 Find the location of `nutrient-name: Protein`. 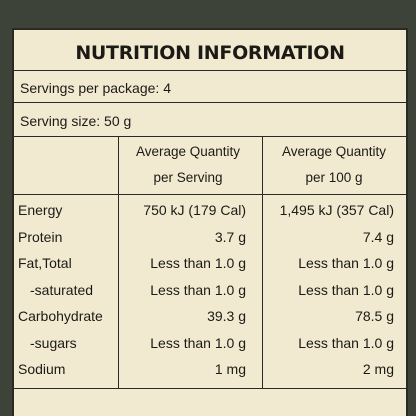

nutrient-name: Protein is located at coordinates (40, 236).